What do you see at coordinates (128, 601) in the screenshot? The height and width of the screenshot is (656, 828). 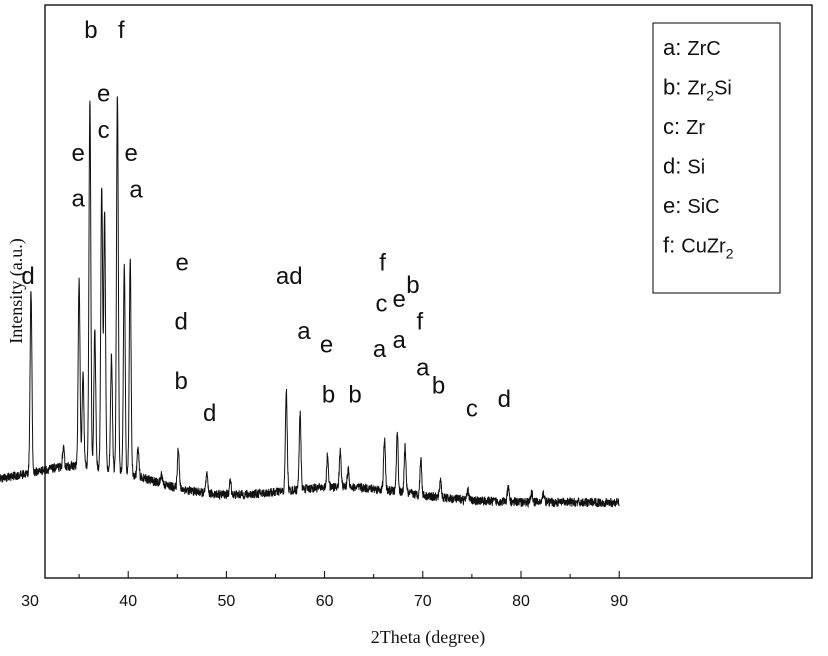 I see `x-tick-label: 40` at bounding box center [128, 601].